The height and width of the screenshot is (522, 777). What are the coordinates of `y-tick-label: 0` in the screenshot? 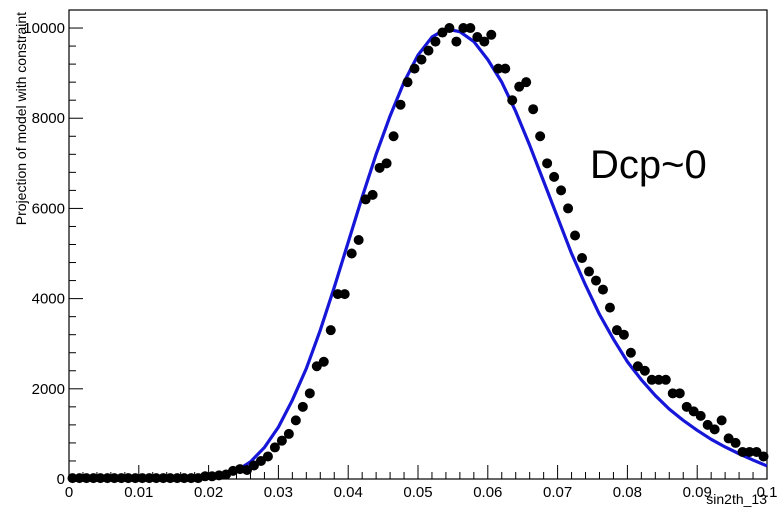 It's located at (61, 479).